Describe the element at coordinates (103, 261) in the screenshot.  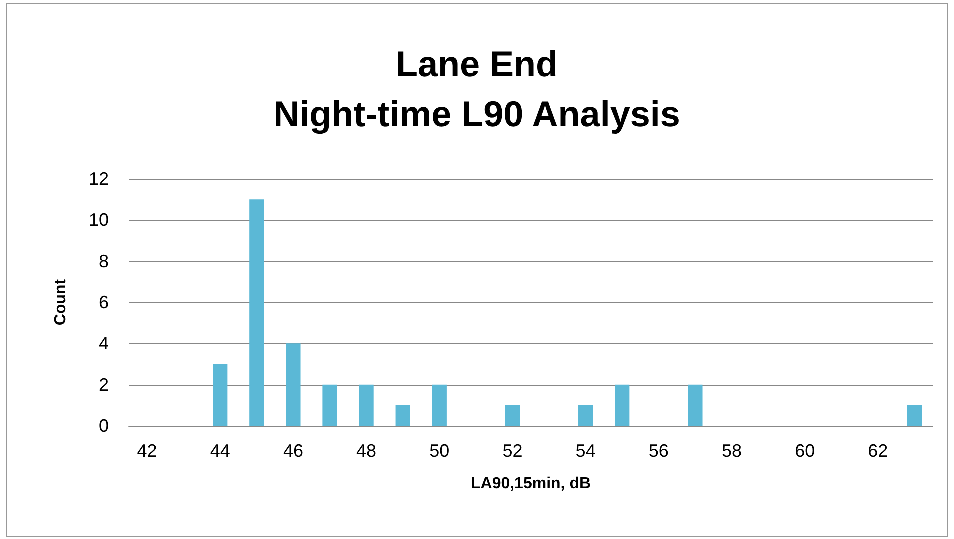
I see `y-tick-label: 8` at that location.